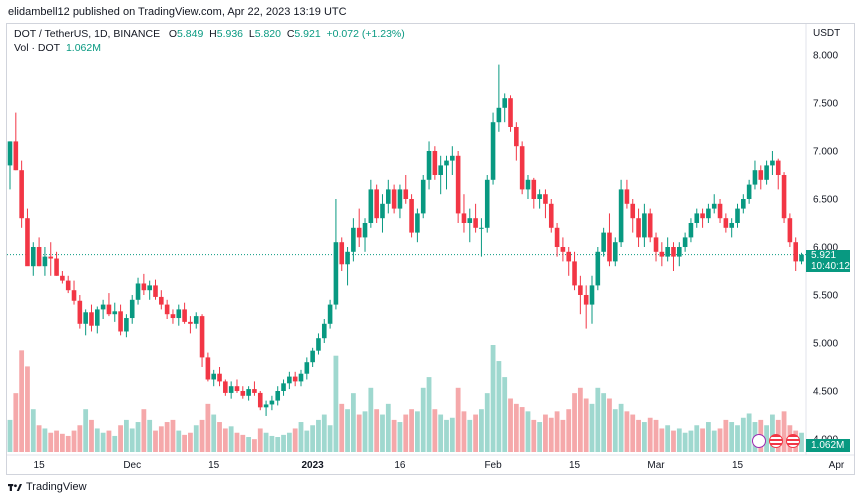  What do you see at coordinates (56, 487) in the screenshot?
I see `tradingview-brand: TradingView` at bounding box center [56, 487].